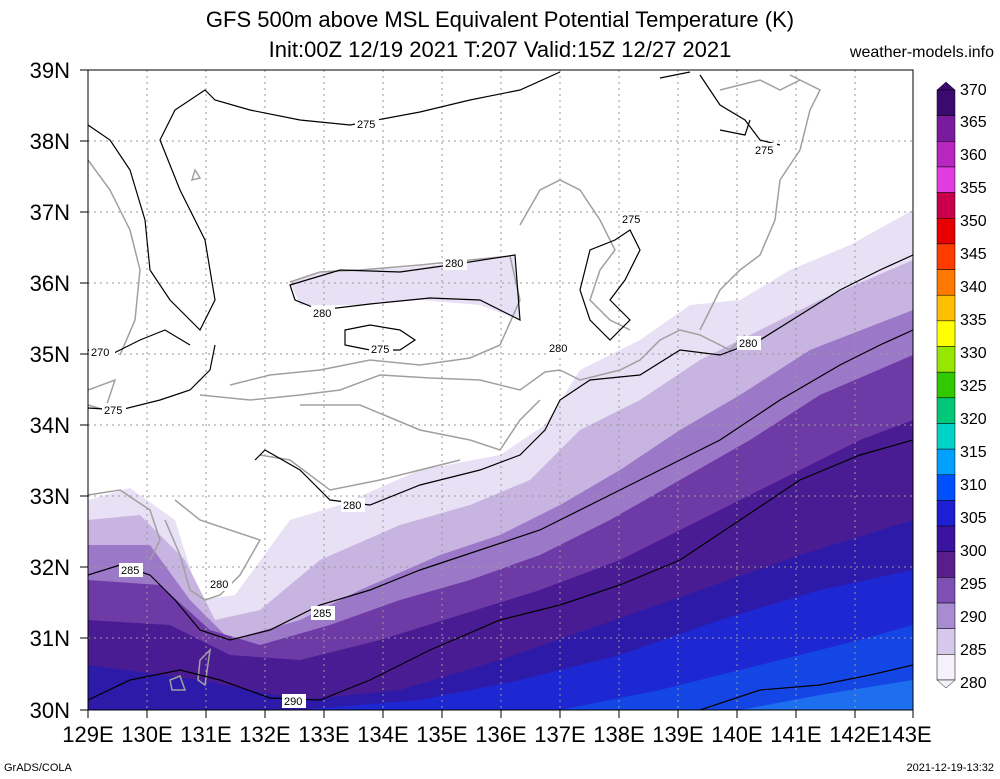 This screenshot has height=779, width=1000. What do you see at coordinates (38, 768) in the screenshot?
I see `footer-credit: GrADS/COLA` at bounding box center [38, 768].